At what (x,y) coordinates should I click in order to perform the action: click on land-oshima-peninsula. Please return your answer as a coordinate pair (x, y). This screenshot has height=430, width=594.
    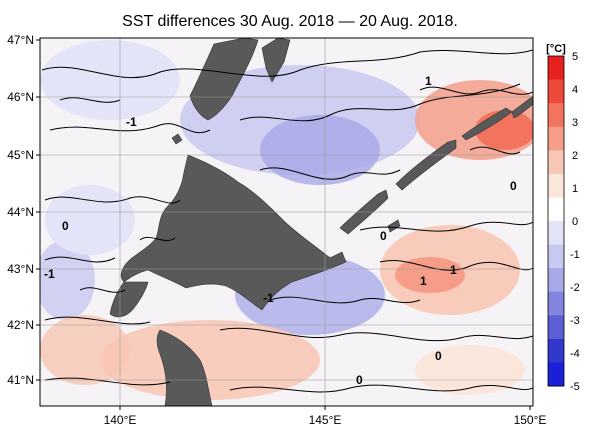
    Looking at the image, I should click on (129, 299).